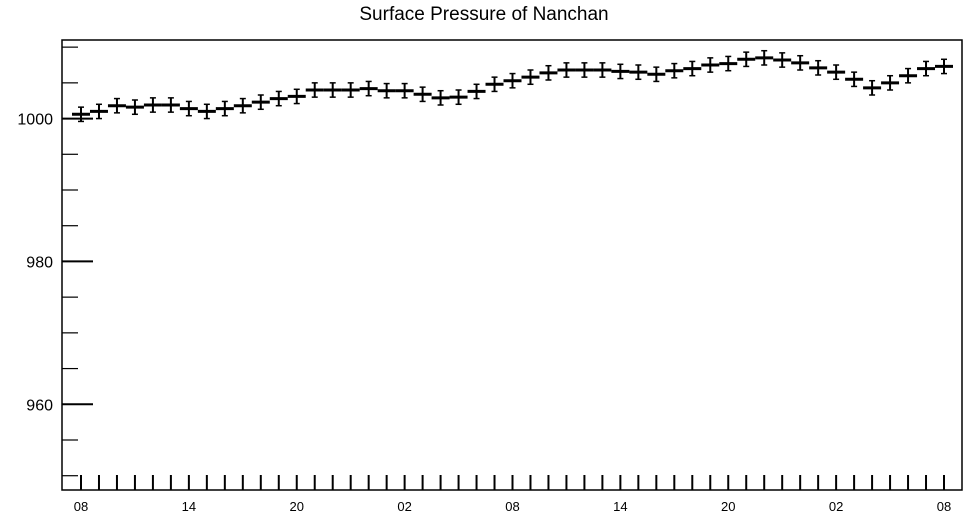  I want to click on x-tick-labels: 08 14 20 02 08 14 20 02 08, so click(512, 506).